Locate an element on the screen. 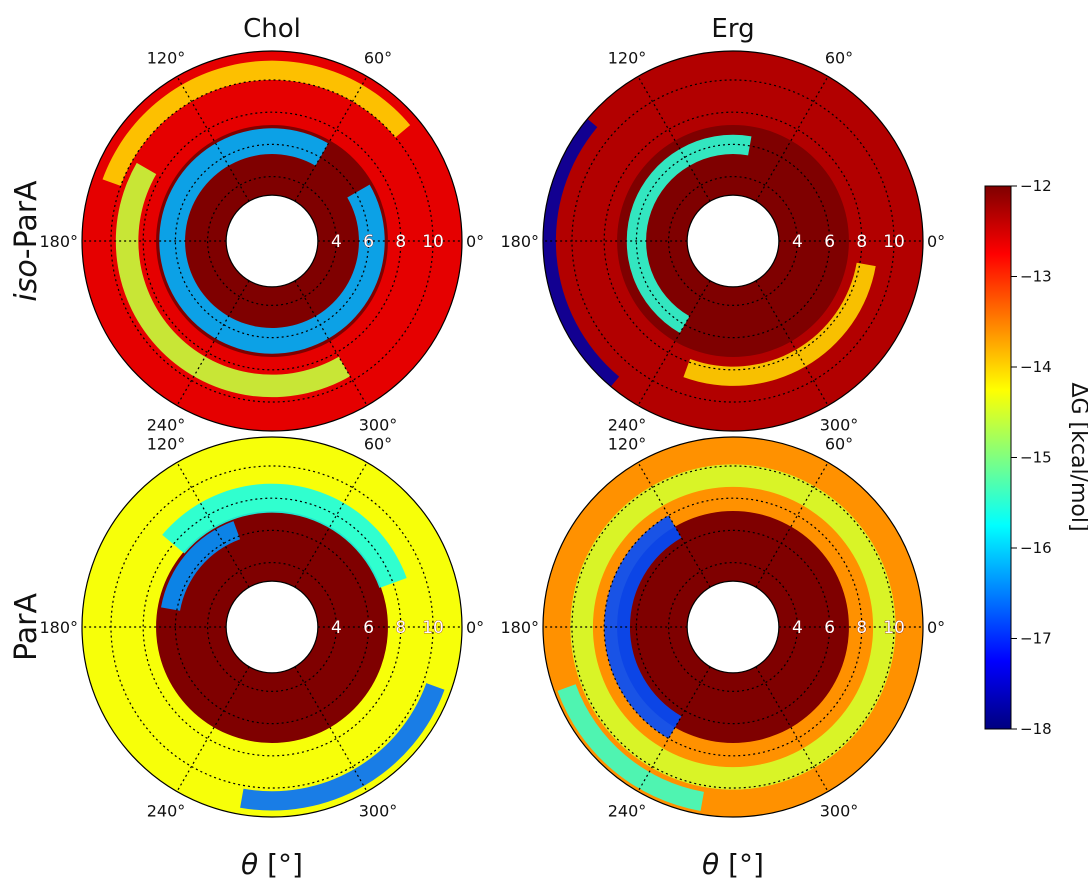  row-title-para-text: ParA is located at coordinates (26, 627).